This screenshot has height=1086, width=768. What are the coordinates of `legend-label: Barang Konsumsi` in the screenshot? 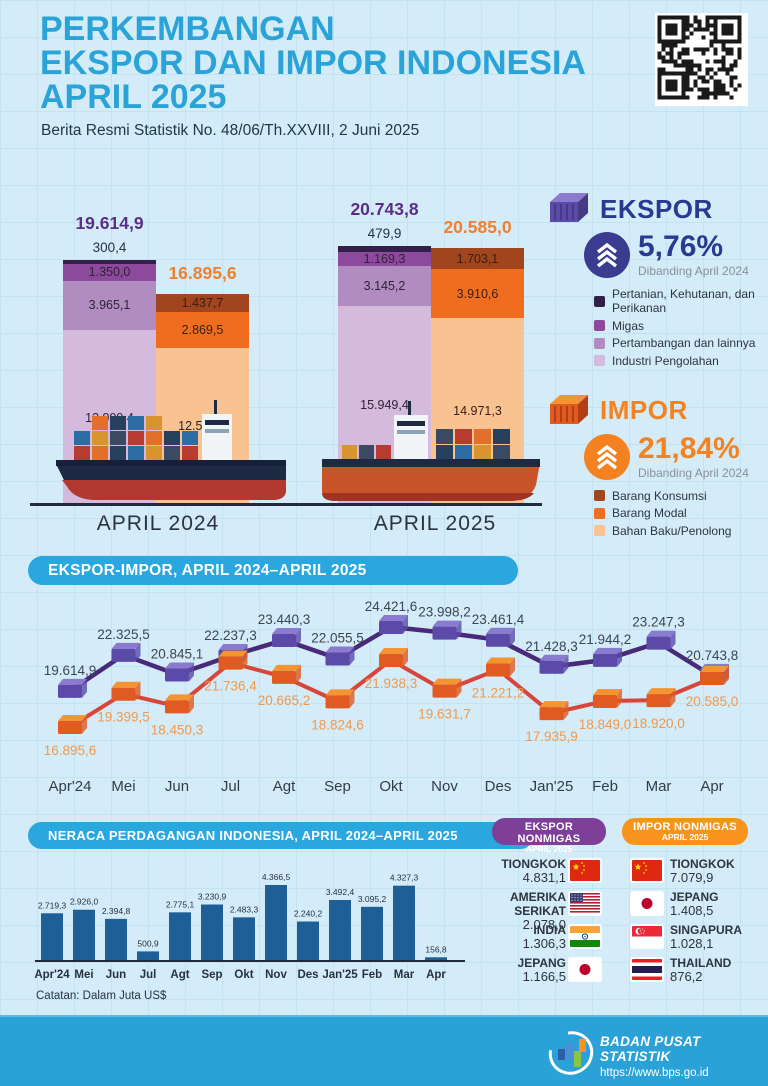 It's located at (659, 495).